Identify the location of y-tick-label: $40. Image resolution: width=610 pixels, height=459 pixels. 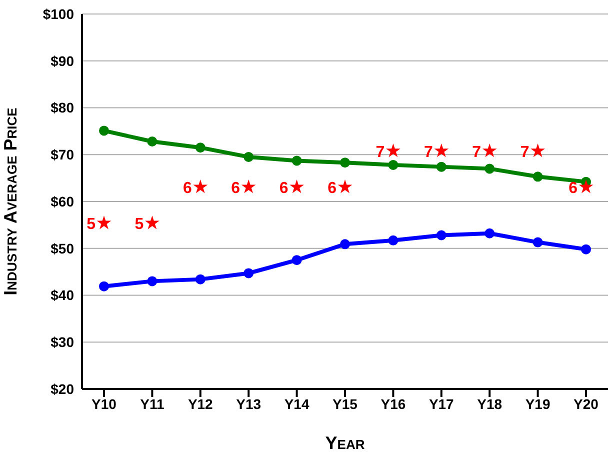
(62, 295).